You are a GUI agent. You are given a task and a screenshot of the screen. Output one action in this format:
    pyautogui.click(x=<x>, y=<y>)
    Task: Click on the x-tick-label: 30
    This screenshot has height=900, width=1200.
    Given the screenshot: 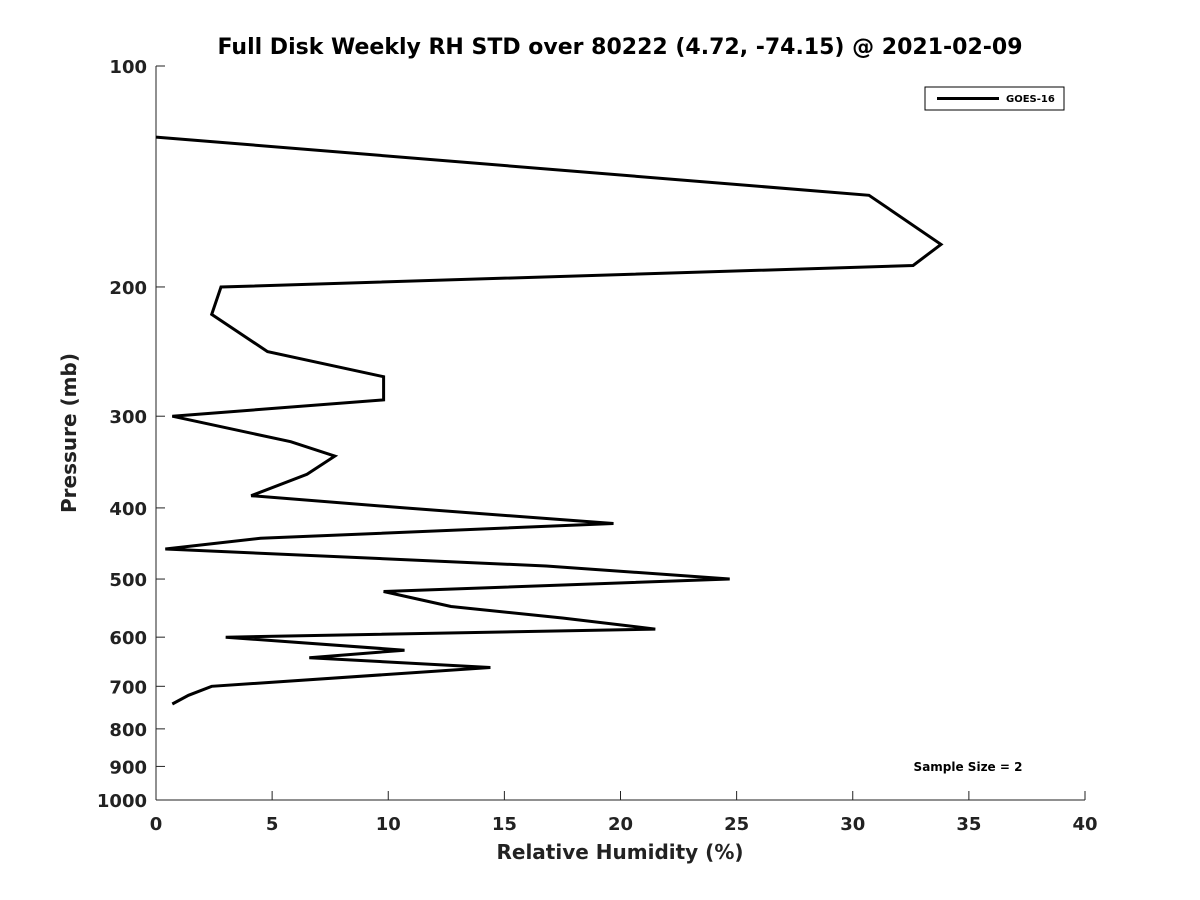 What is the action you would take?
    pyautogui.click(x=852, y=824)
    